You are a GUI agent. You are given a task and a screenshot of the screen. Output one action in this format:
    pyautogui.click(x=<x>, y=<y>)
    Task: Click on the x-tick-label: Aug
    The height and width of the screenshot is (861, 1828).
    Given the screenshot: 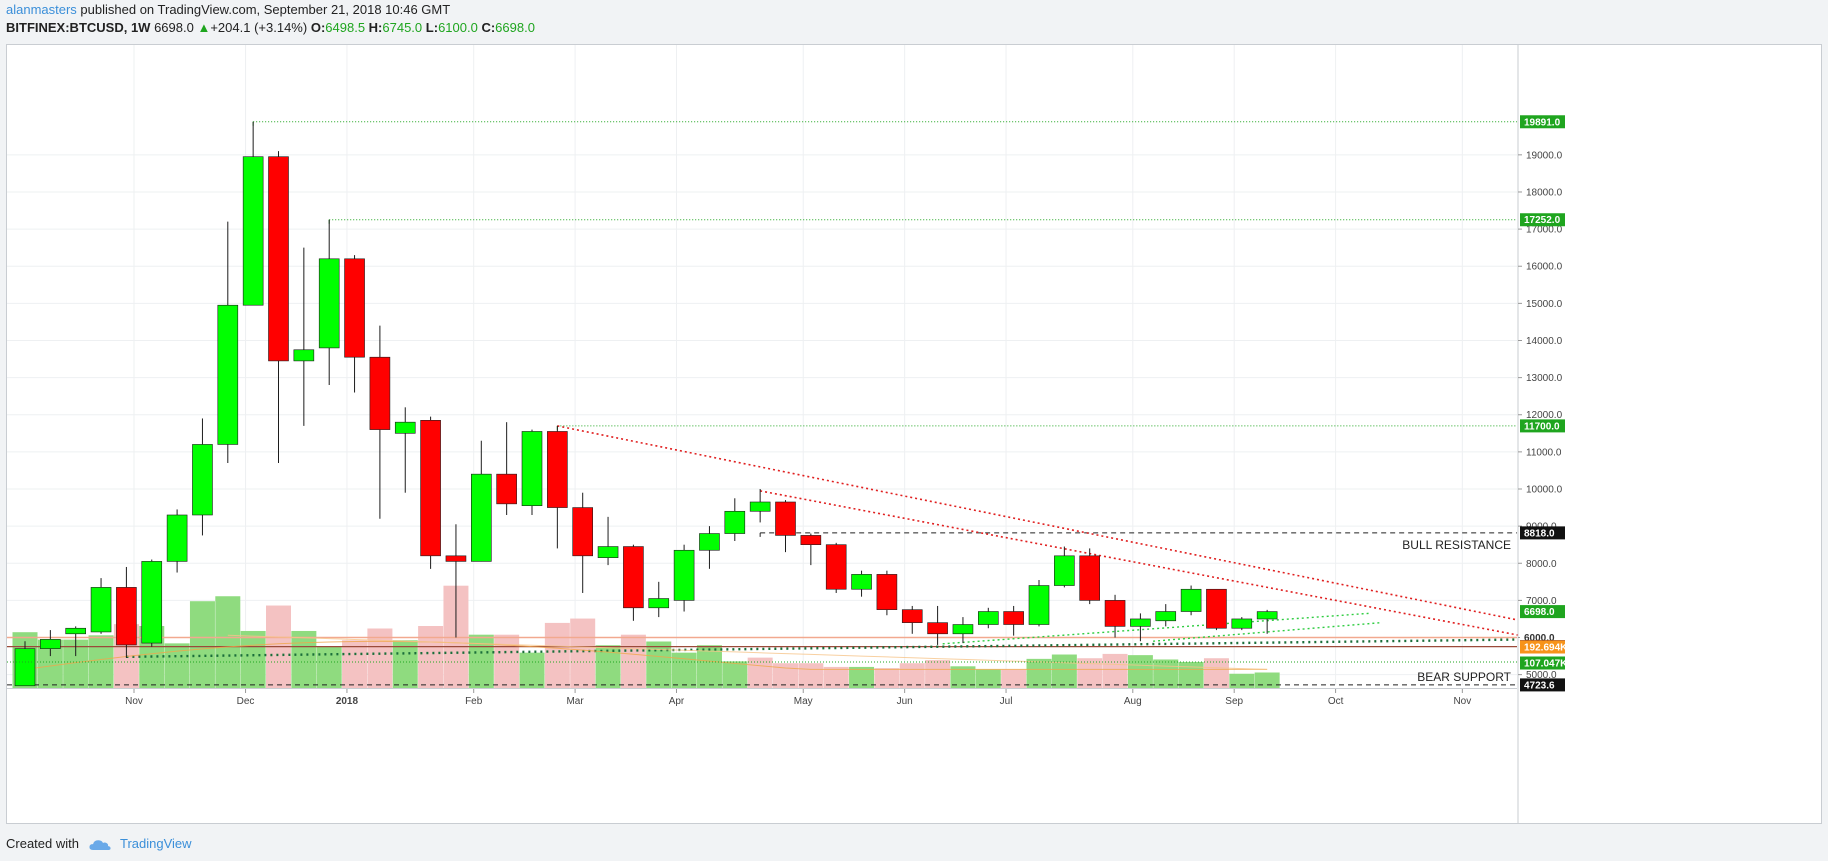 What is the action you would take?
    pyautogui.click(x=1133, y=701)
    